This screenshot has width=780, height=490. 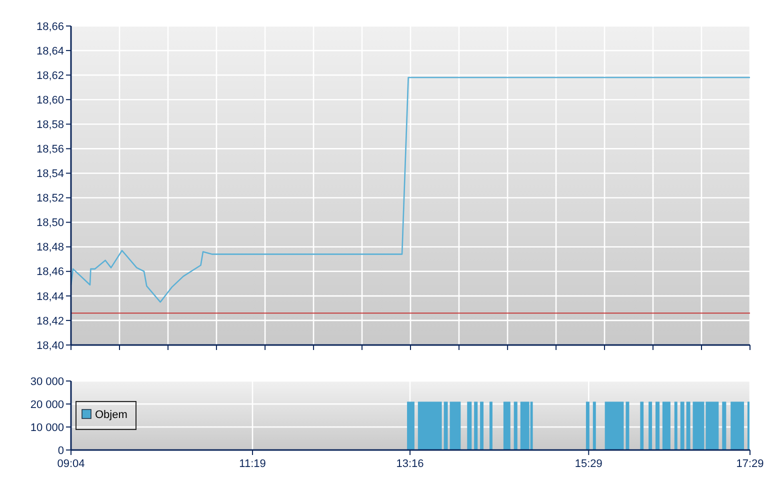 What do you see at coordinates (50, 296) in the screenshot?
I see `y-tick-label: 18,44` at bounding box center [50, 296].